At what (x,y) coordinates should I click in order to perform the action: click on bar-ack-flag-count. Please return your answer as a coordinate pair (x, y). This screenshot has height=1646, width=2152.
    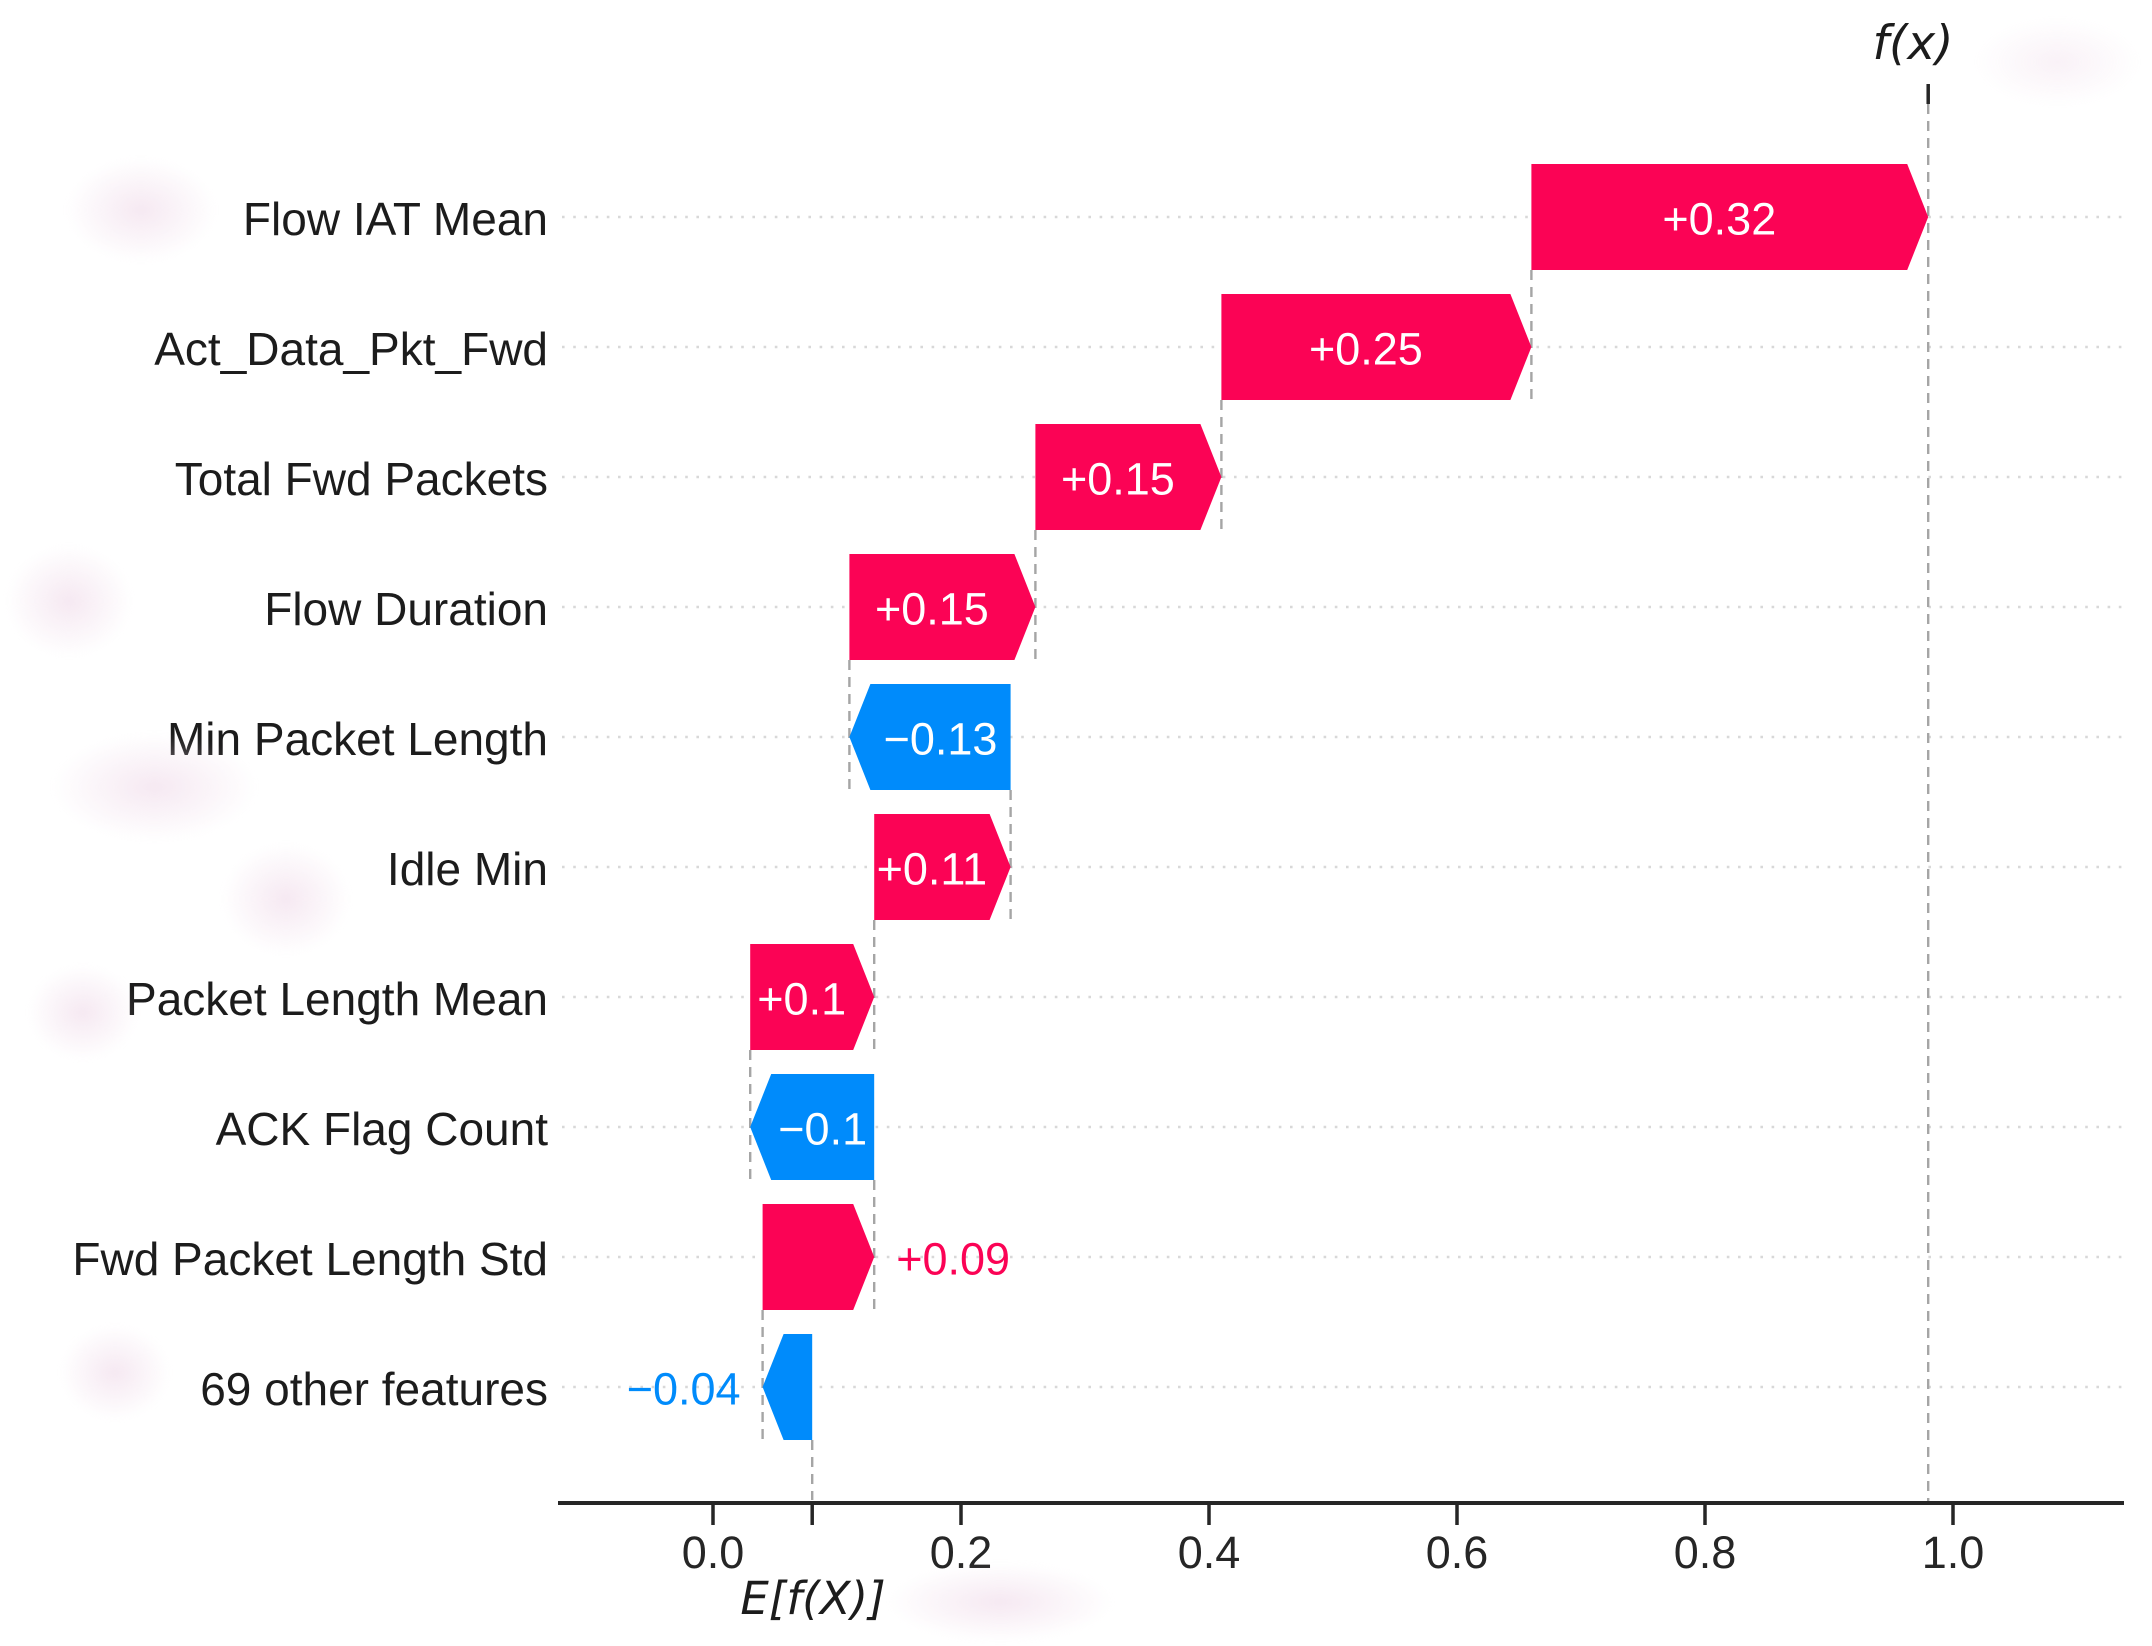
    Looking at the image, I should click on (812, 1127).